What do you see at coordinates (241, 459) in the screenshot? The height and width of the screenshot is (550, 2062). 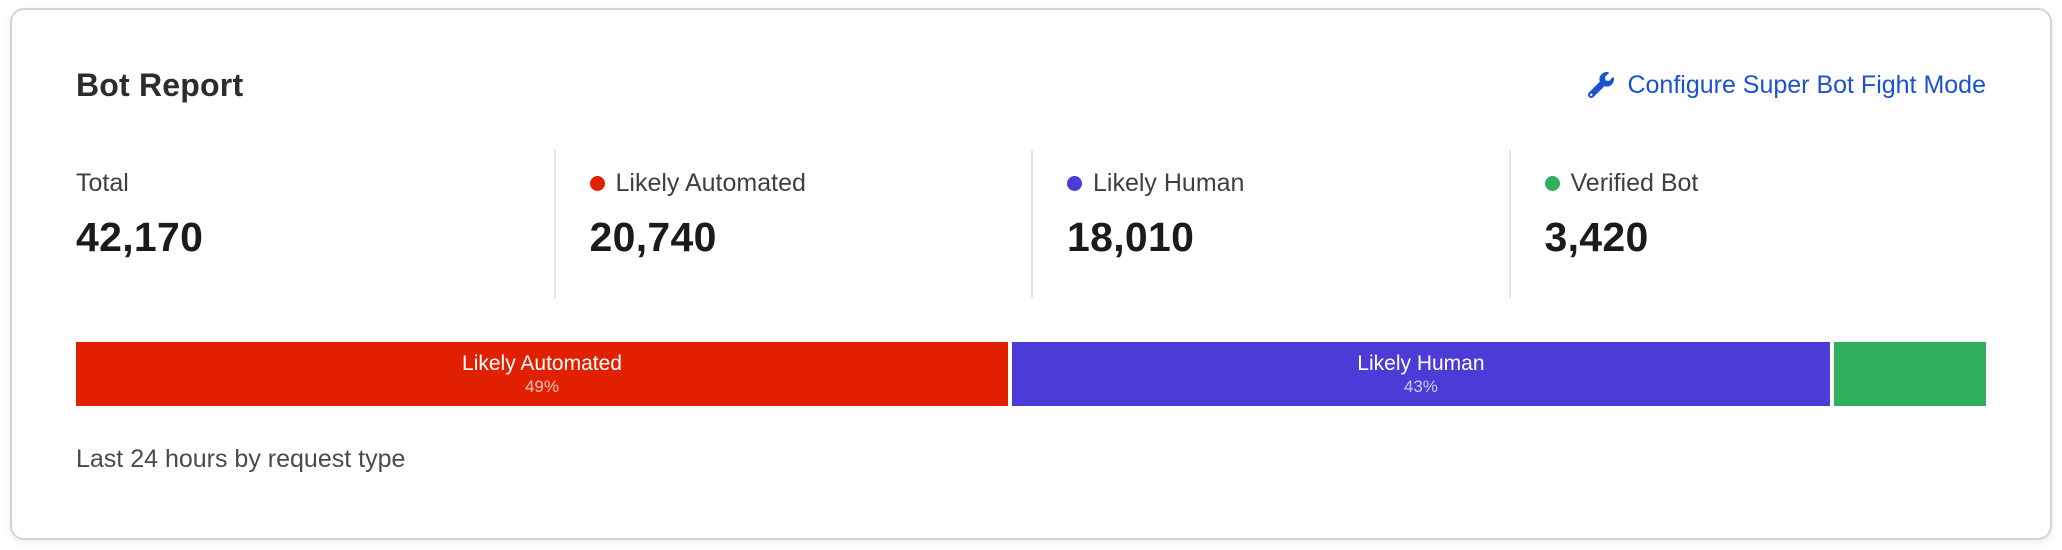 I see `footer-note: Last 24 hours by request type` at bounding box center [241, 459].